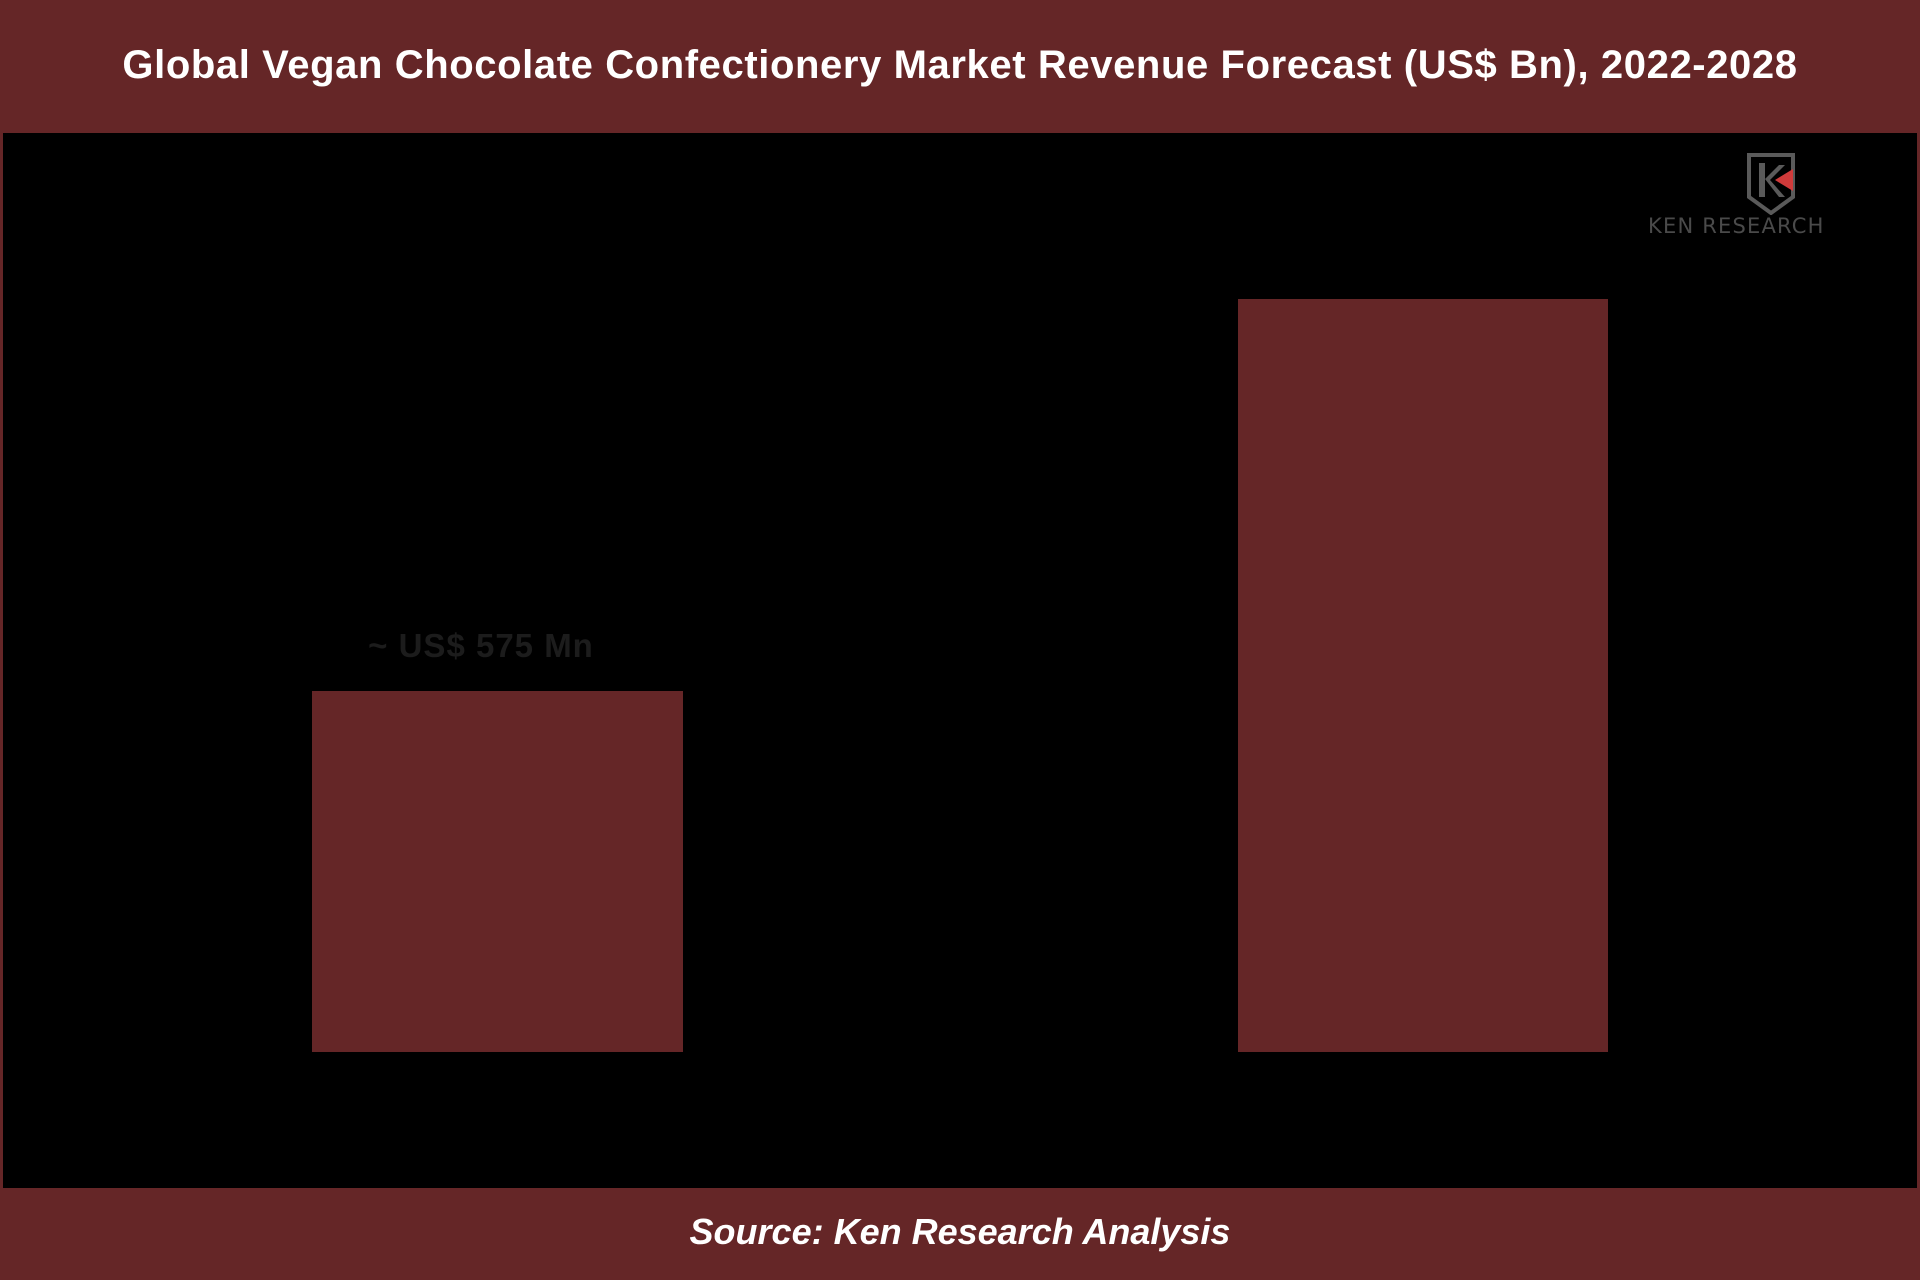  I want to click on shield-k-icon, so click(1771, 184).